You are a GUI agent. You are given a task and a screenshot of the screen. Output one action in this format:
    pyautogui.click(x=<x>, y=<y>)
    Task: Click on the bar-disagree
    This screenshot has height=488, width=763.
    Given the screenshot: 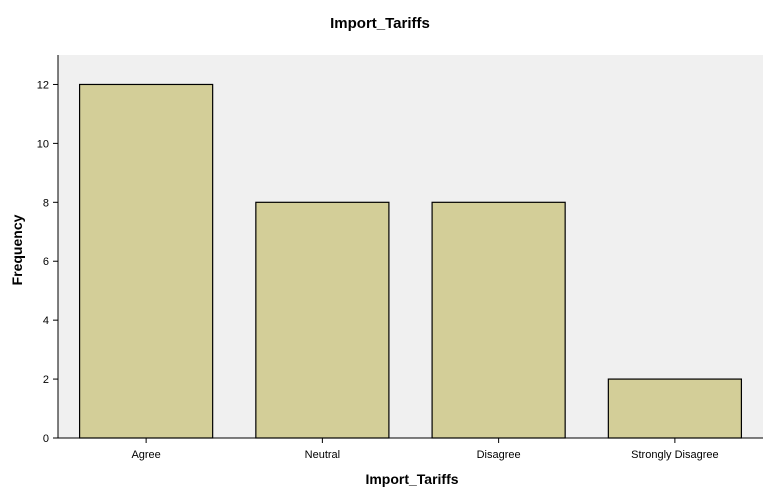 What is the action you would take?
    pyautogui.click(x=498, y=320)
    